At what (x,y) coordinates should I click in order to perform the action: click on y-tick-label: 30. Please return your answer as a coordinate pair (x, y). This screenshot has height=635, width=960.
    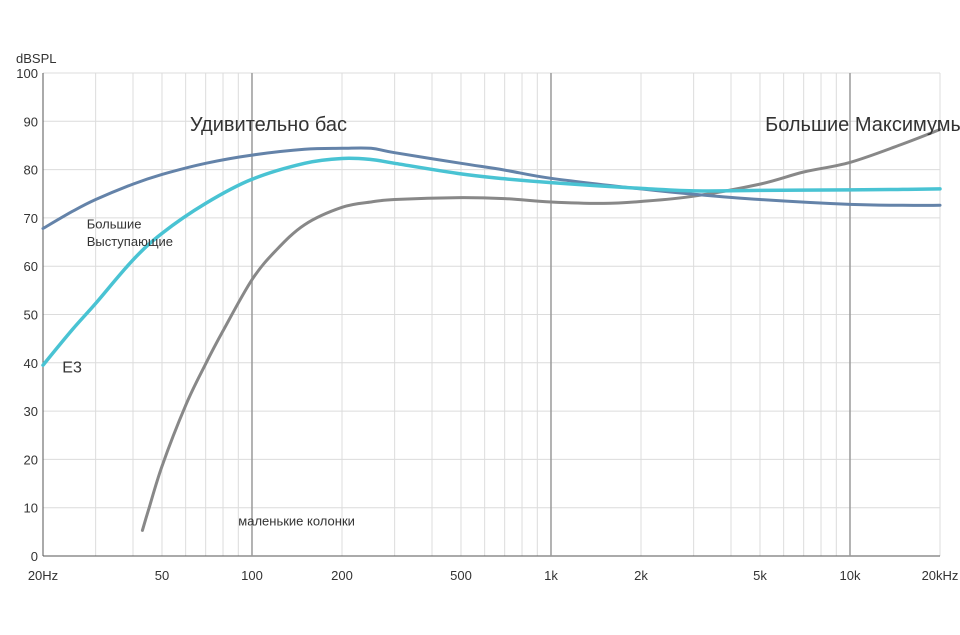
    Looking at the image, I should click on (31, 411).